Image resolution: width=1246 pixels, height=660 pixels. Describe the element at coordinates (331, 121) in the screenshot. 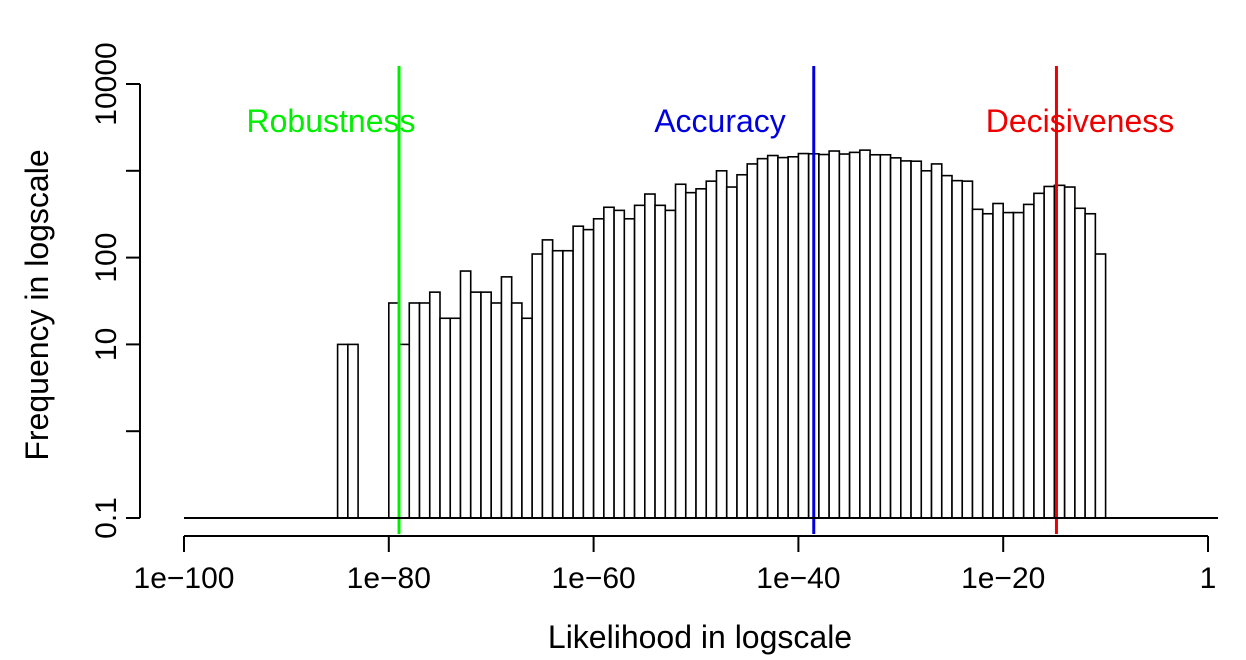

I see `robustness-annotation: Robustness` at that location.